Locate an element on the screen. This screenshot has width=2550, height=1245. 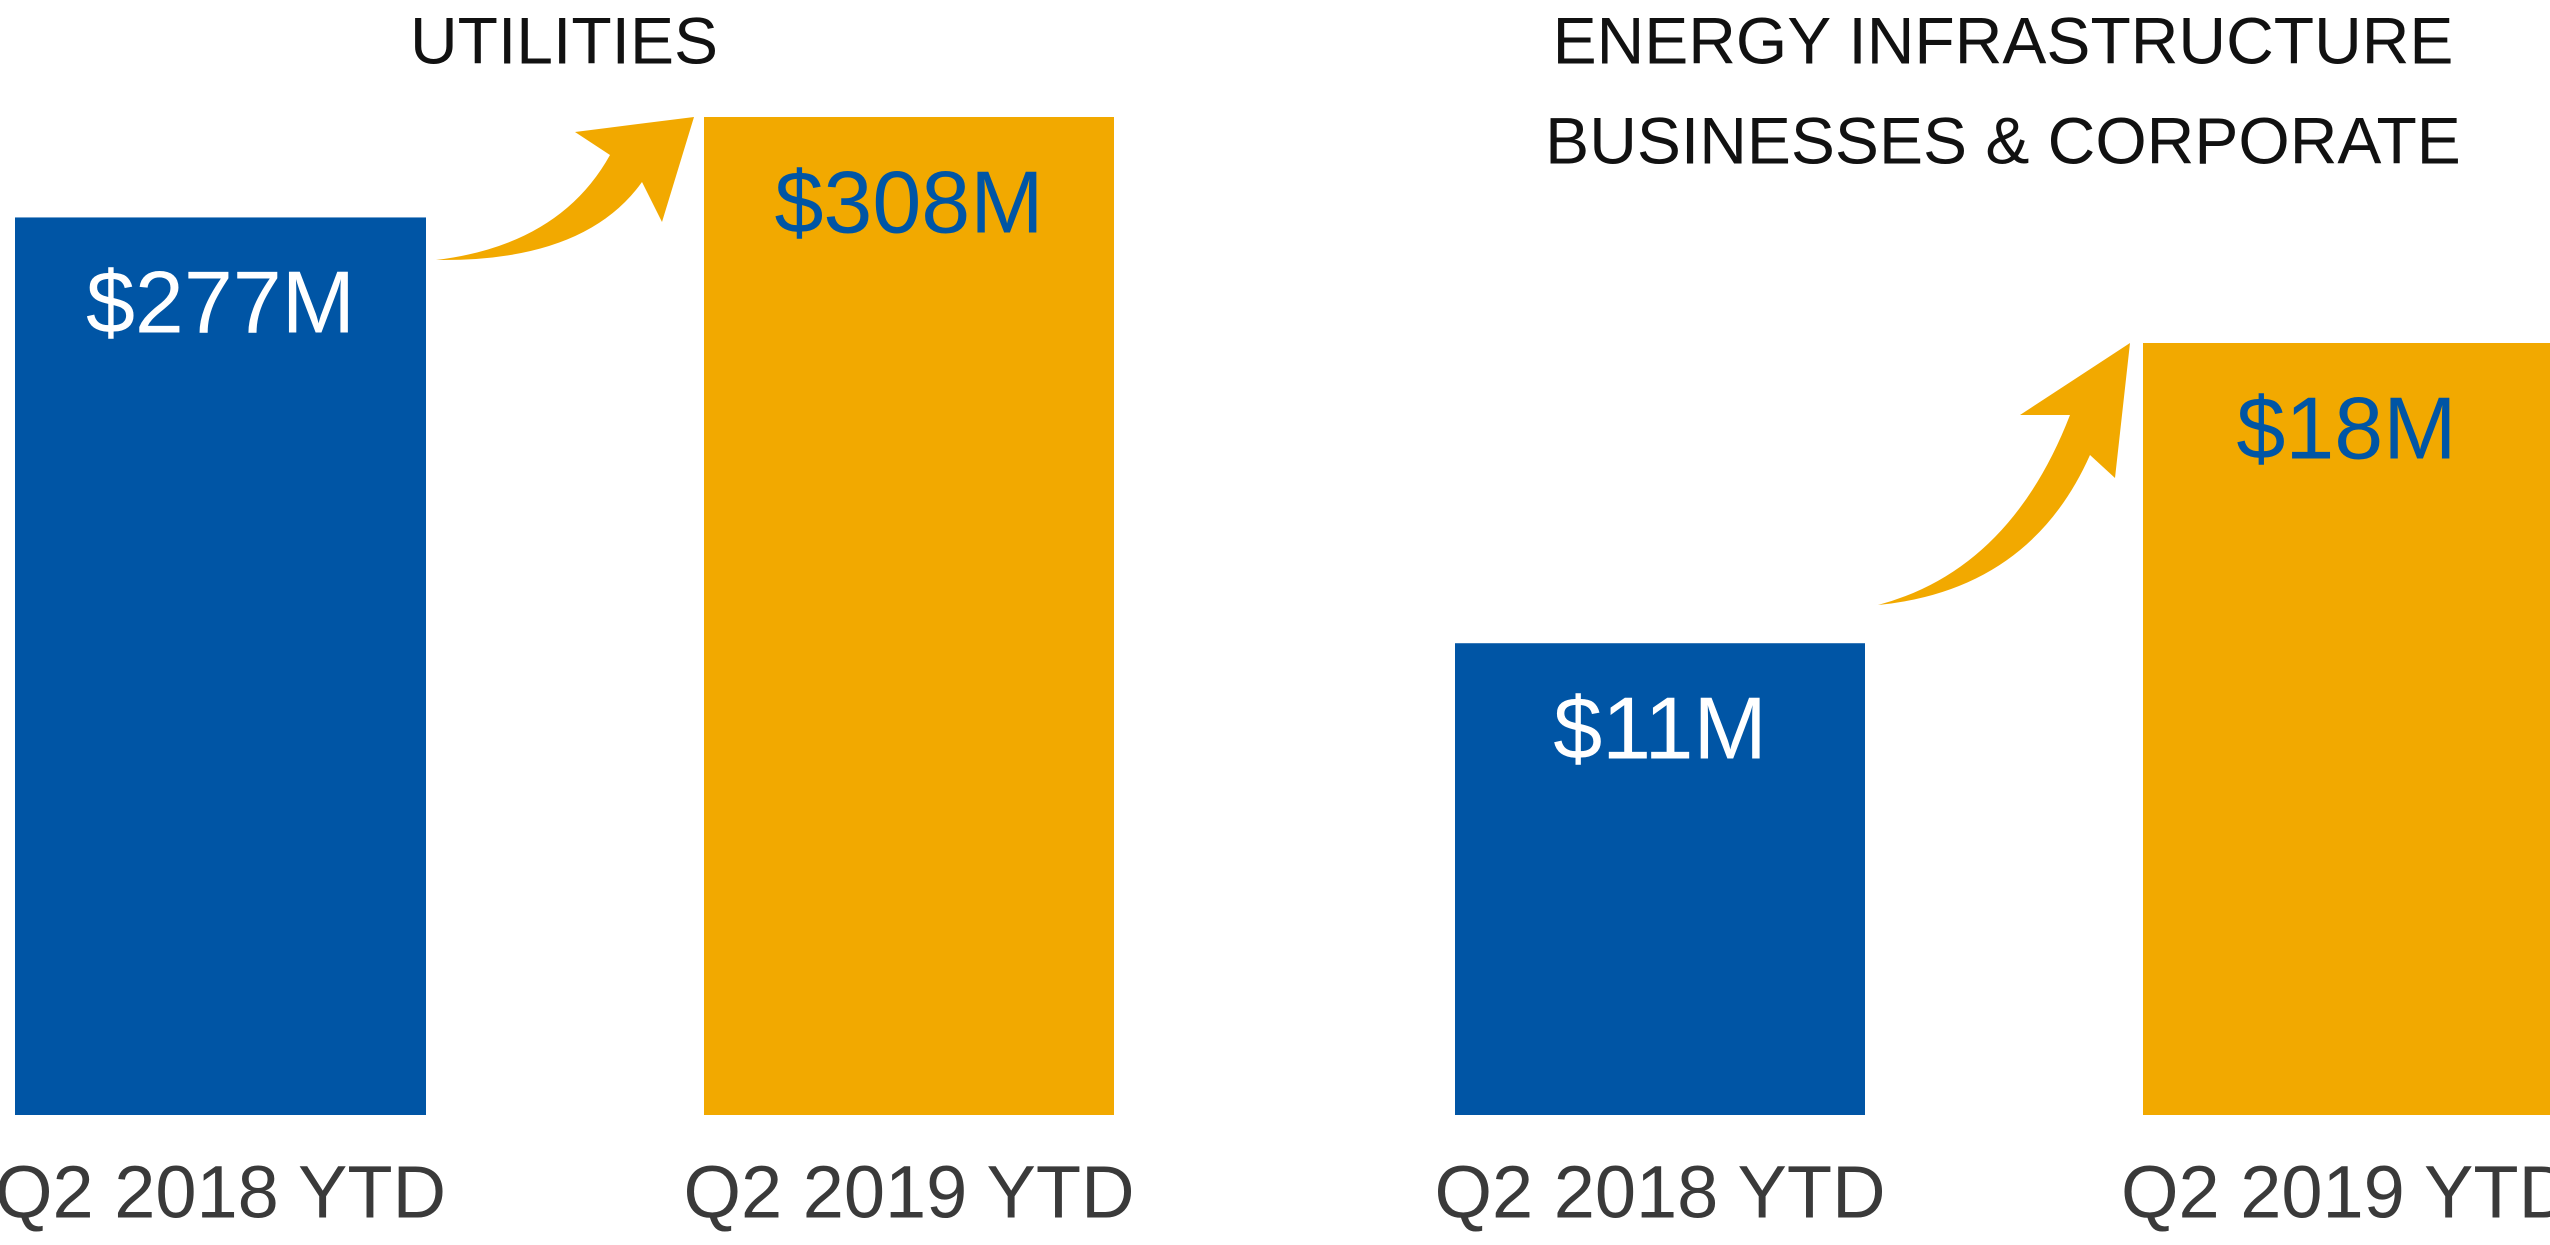
value-label: $277M is located at coordinates (220, 302).